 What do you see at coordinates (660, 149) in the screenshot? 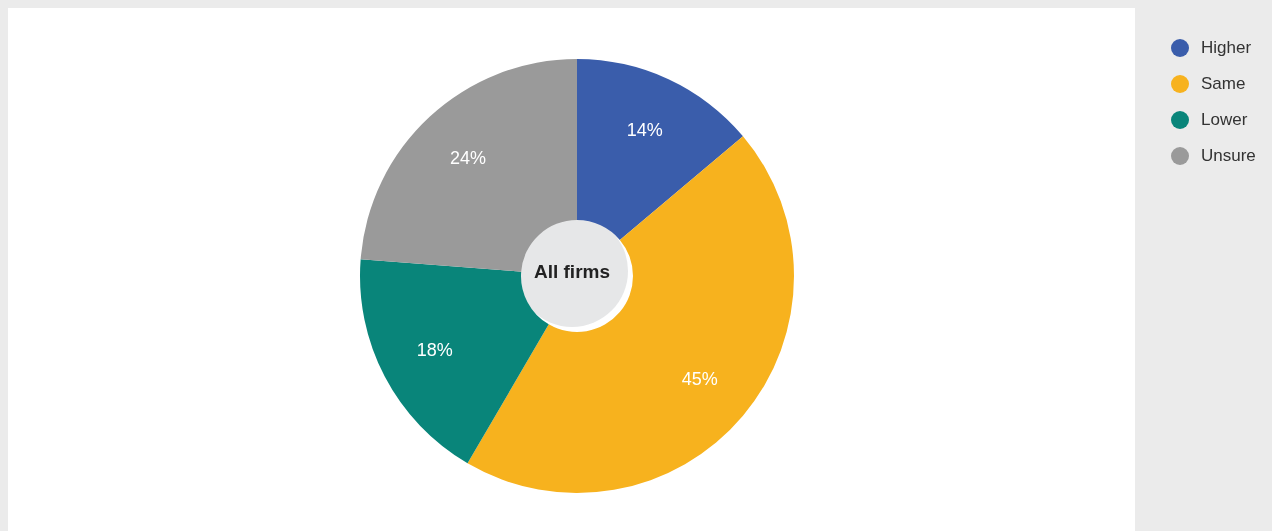
I see `donut-slice` at bounding box center [660, 149].